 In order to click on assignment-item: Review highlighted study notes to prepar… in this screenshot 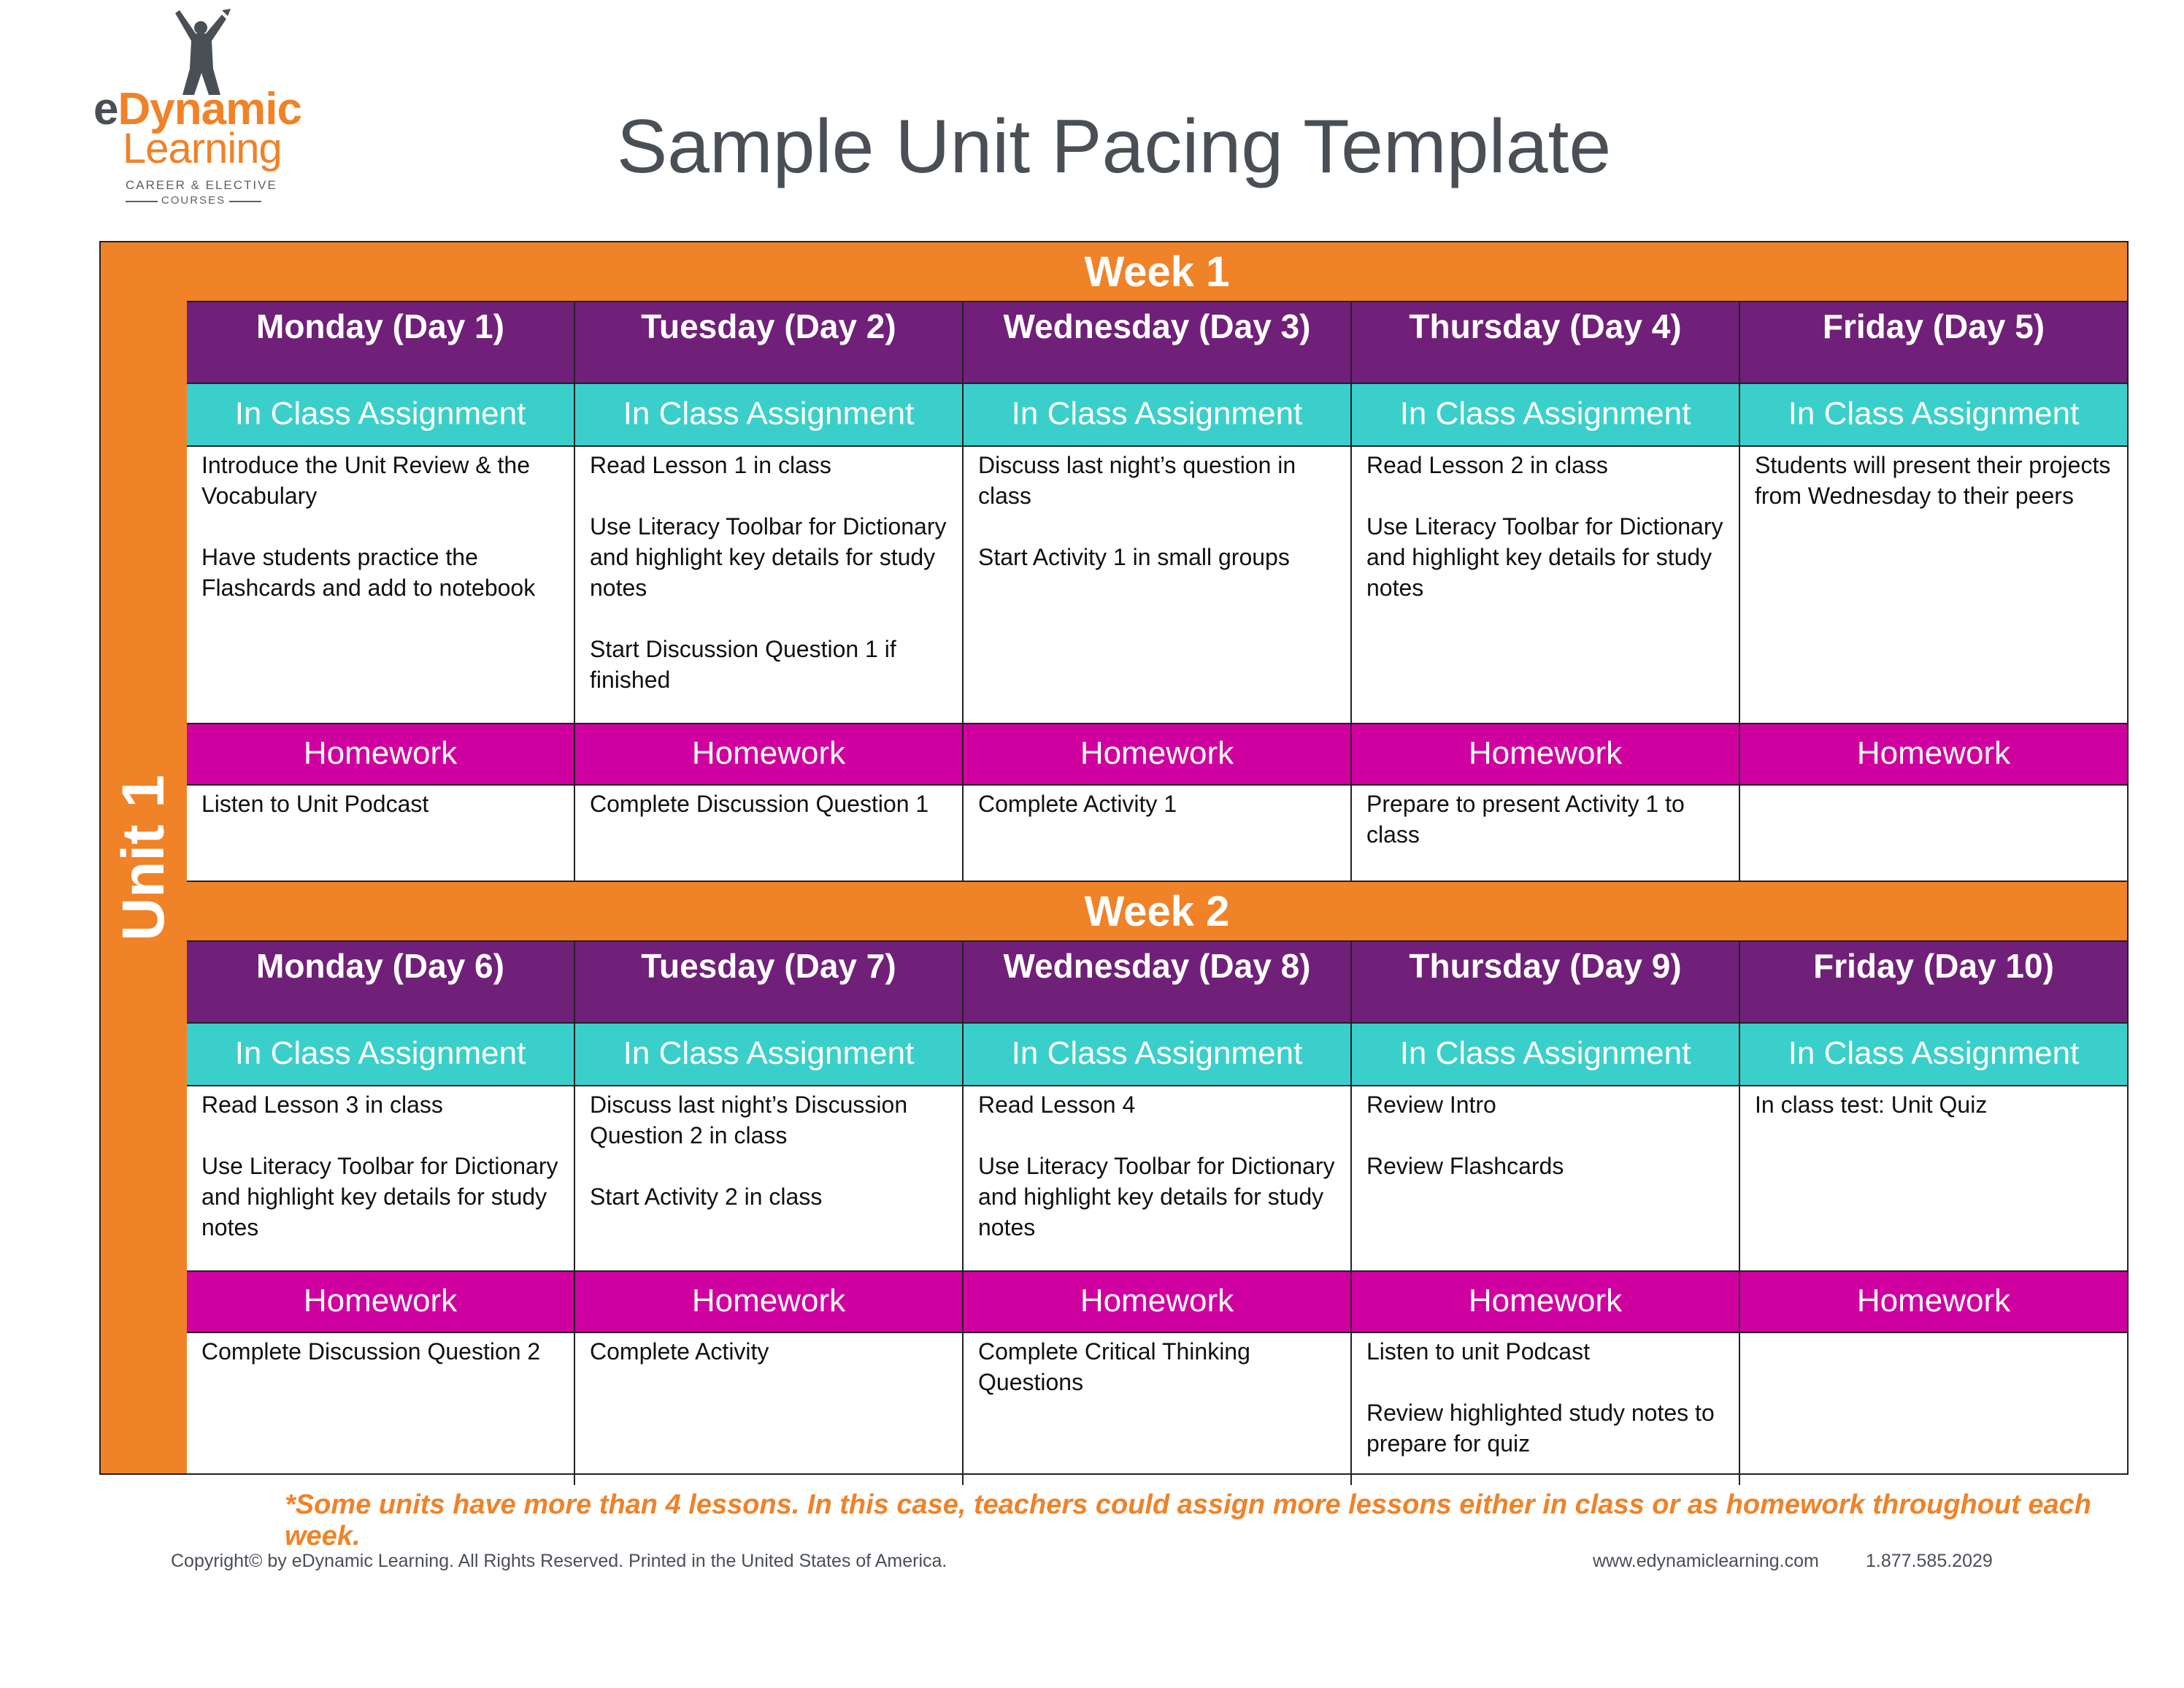, I will do `click(1541, 1428)`.